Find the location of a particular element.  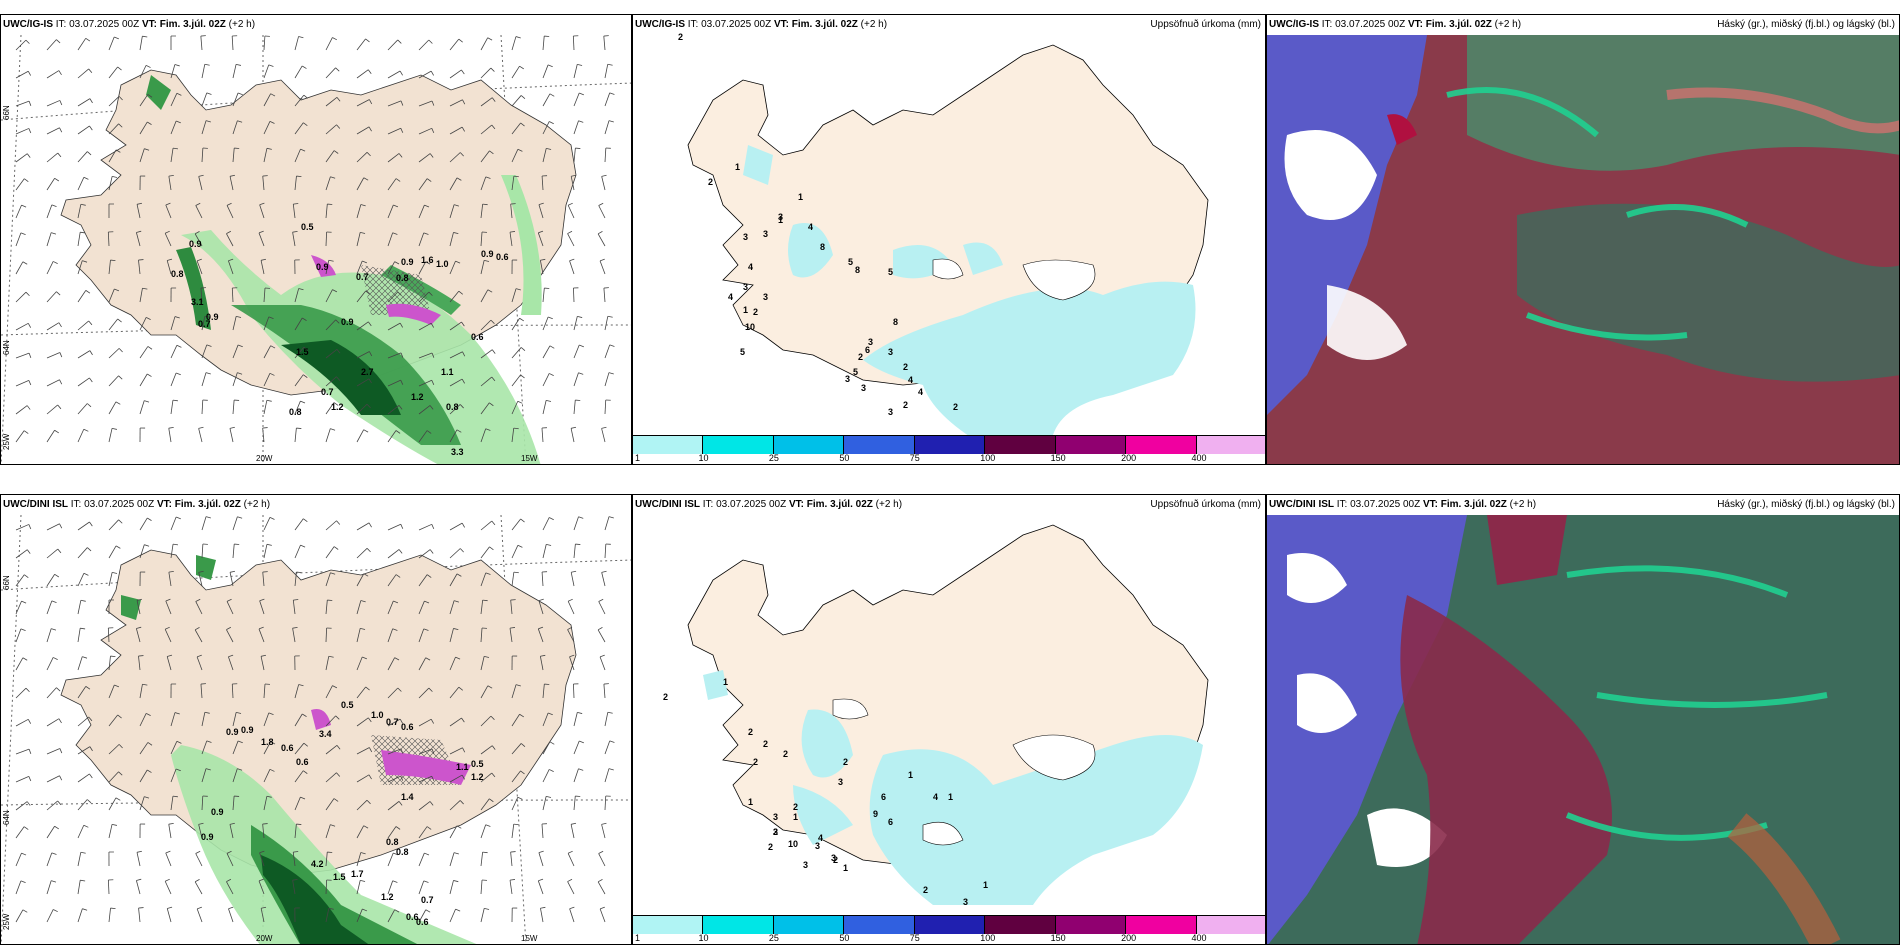

colorbar-label: 100 is located at coordinates (988, 458).